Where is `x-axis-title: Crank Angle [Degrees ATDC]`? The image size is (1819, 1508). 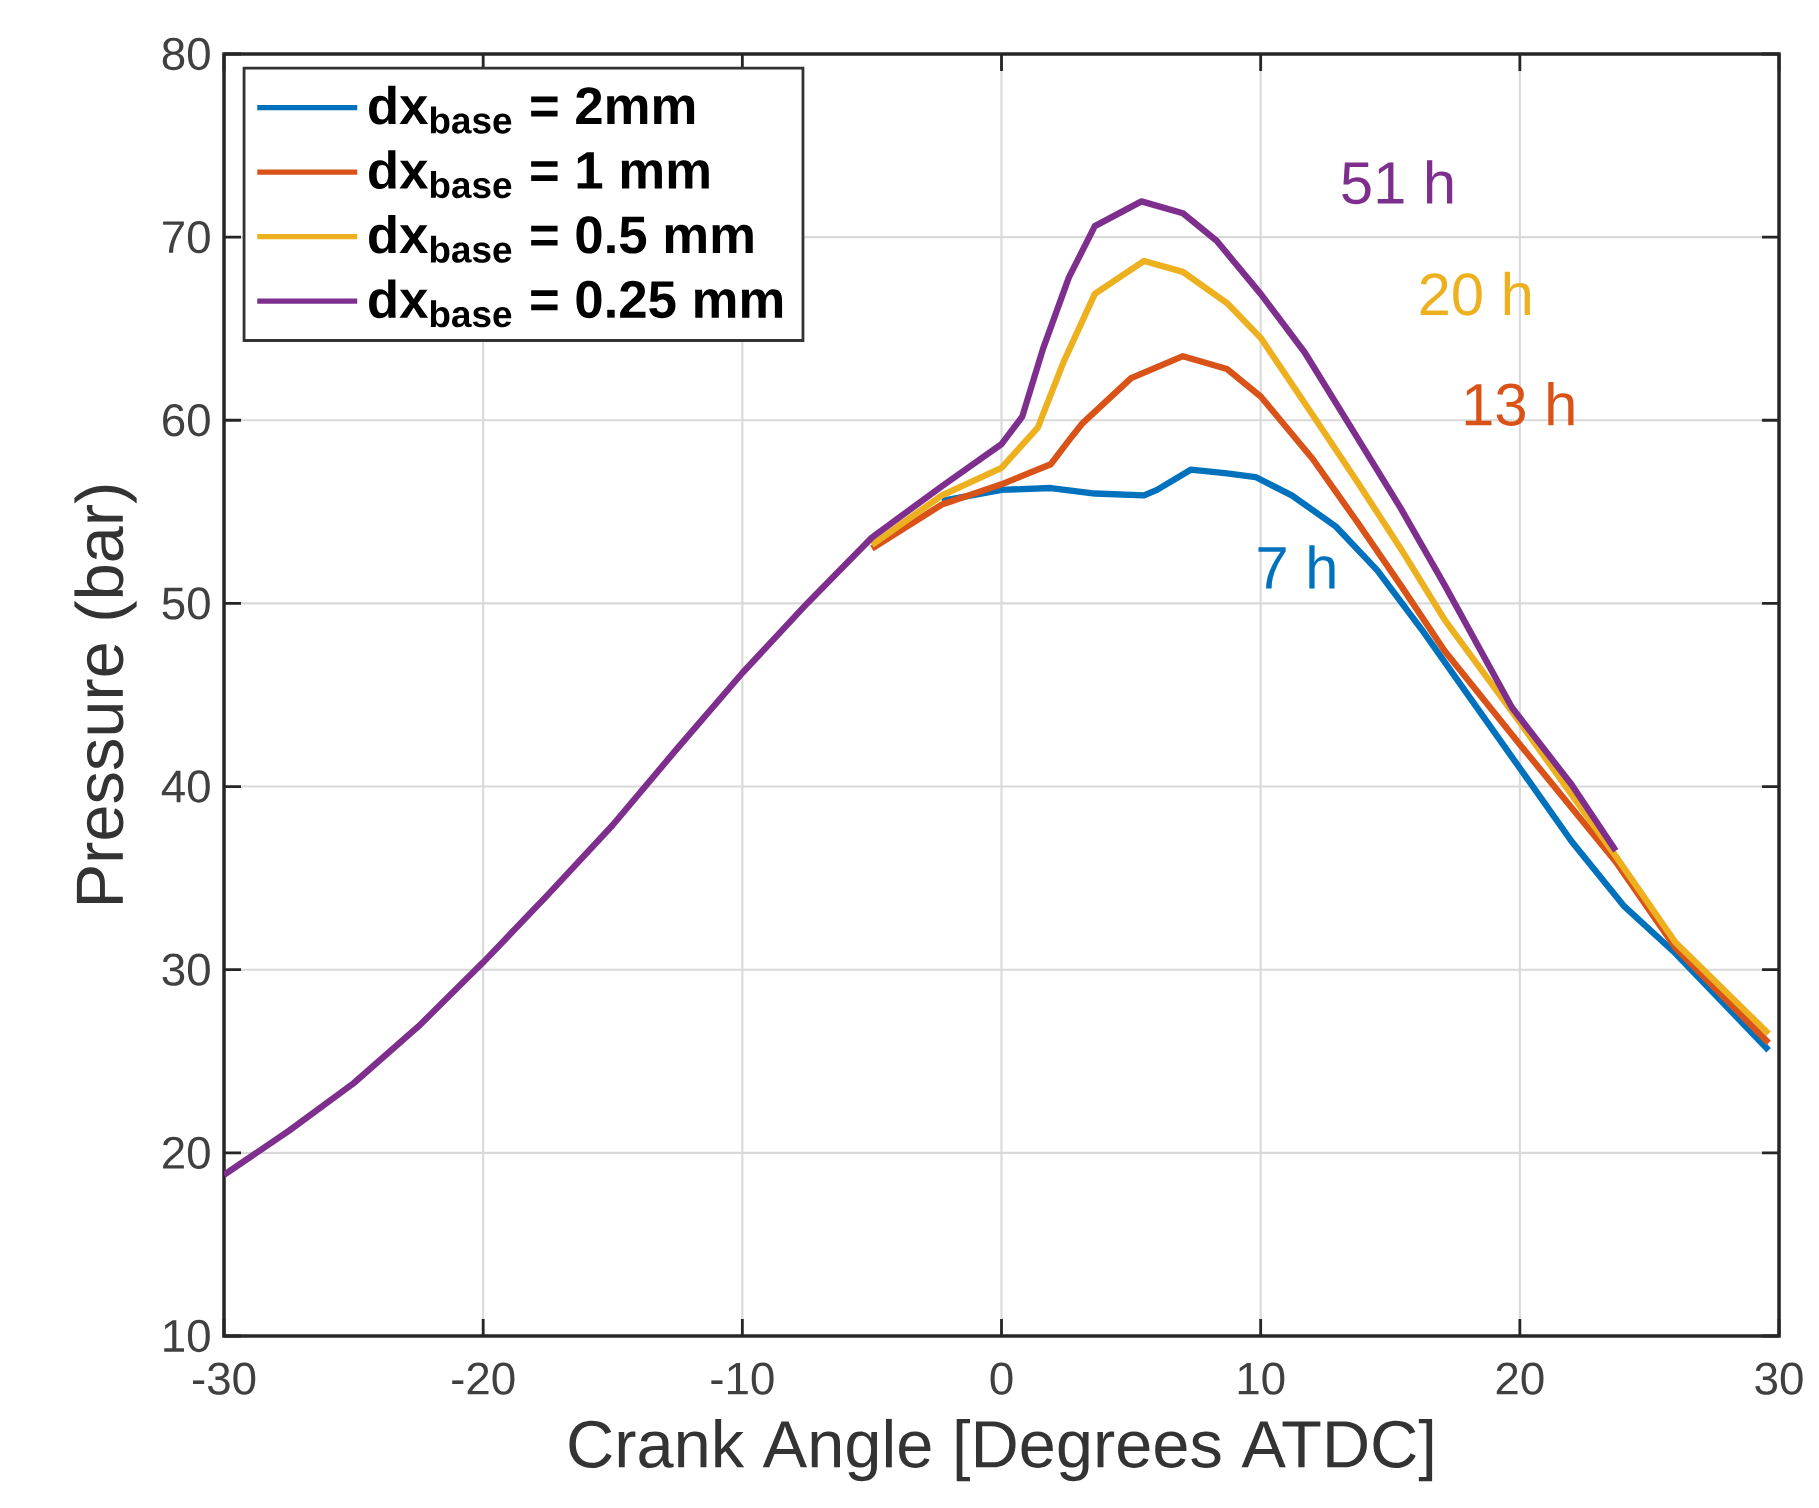
x-axis-title: Crank Angle [Degrees ATDC] is located at coordinates (1001, 1450).